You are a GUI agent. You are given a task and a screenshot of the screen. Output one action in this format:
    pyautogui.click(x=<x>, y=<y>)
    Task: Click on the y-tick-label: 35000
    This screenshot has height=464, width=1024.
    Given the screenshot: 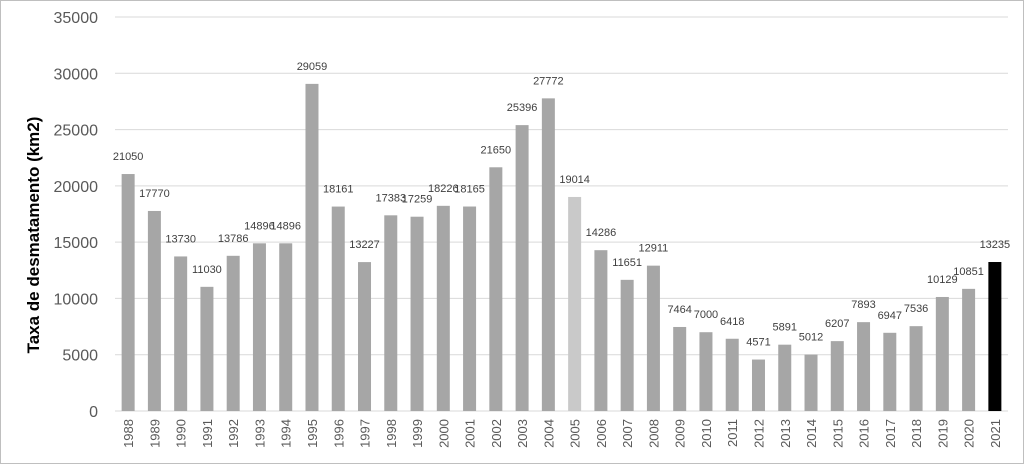 What is the action you would take?
    pyautogui.click(x=76, y=18)
    